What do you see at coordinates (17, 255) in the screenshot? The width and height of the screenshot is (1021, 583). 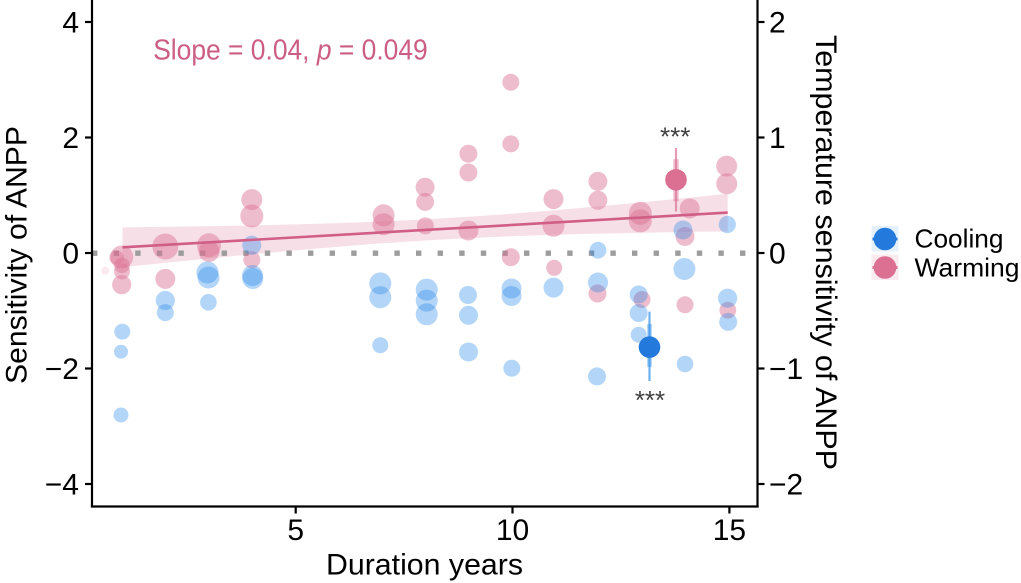 I see `svg-text: Sensitivity of ANPP` at bounding box center [17, 255].